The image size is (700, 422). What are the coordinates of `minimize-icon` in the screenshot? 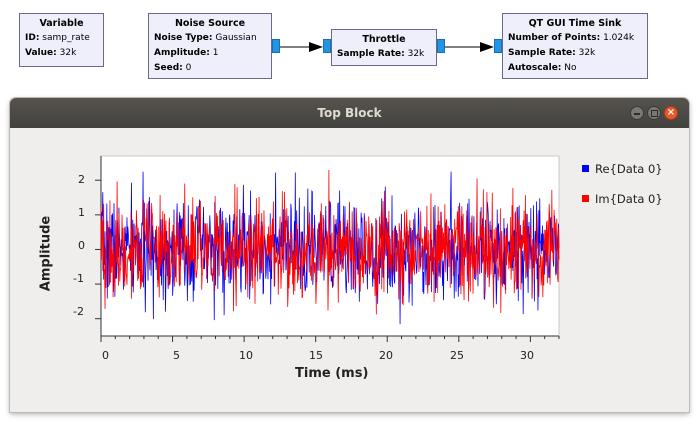 It's located at (637, 113).